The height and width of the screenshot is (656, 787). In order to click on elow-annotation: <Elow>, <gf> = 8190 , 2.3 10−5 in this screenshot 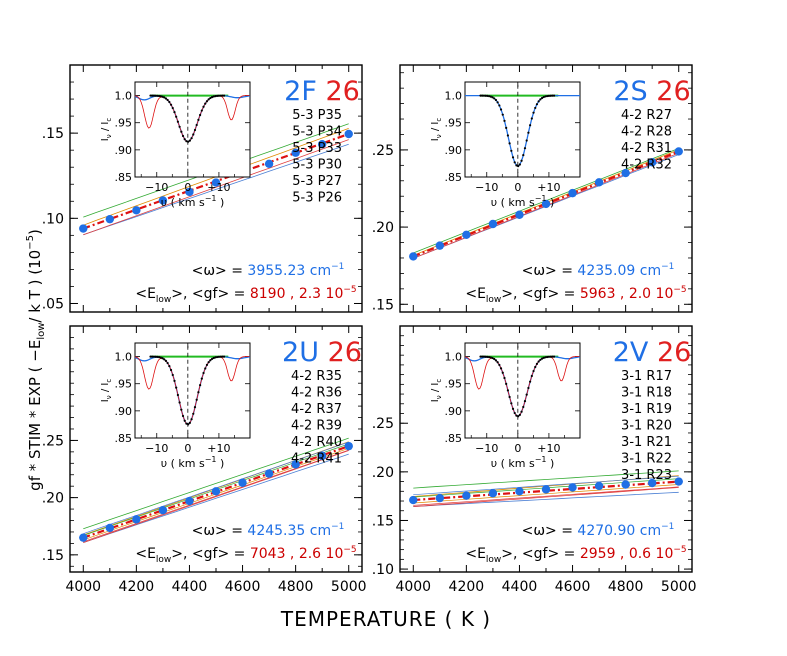, I will do `click(245, 295)`.